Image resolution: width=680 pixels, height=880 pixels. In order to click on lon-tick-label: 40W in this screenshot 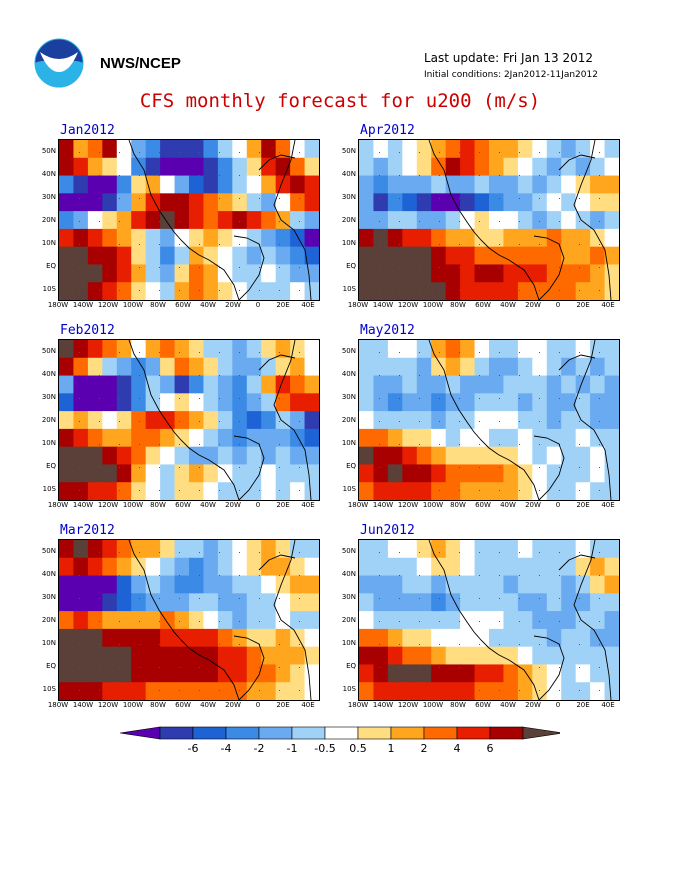, I will do `click(208, 705)`.